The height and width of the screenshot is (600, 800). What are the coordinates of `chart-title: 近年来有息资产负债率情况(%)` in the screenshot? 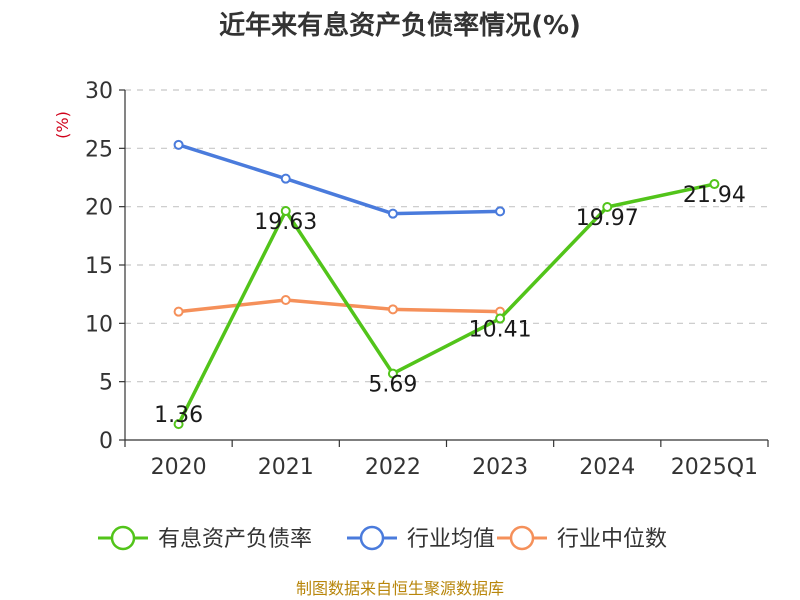 It's located at (400, 25).